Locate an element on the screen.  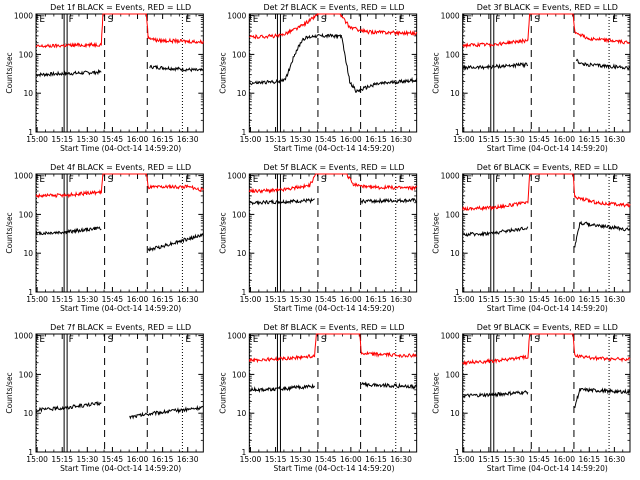
panel-title: Det 8f BLACK = Events, RED = LLD is located at coordinates (333, 327).